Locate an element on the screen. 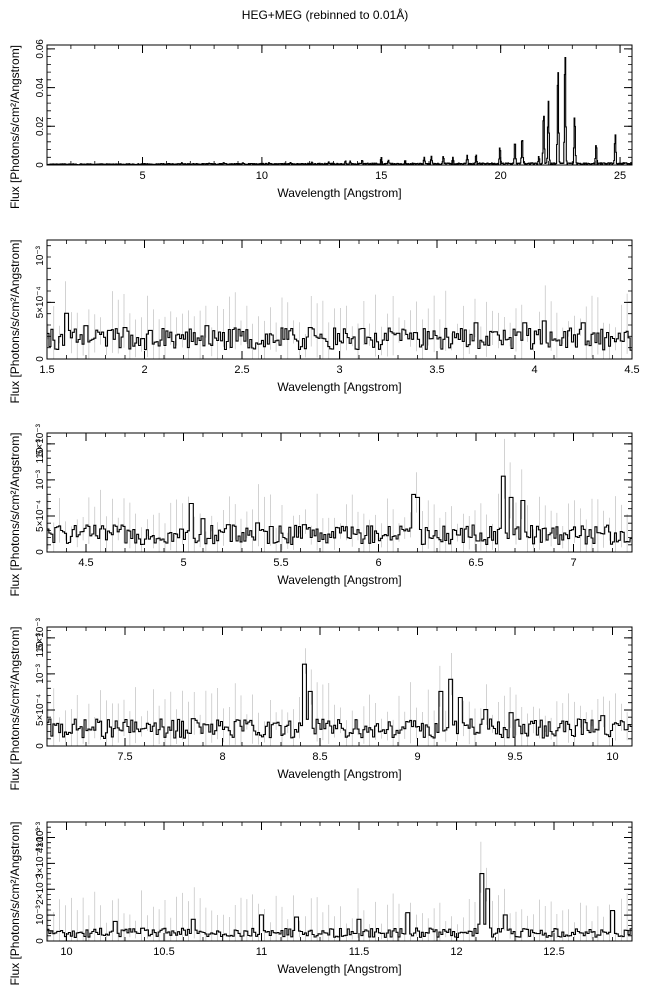  x-tick-label: 2.5 is located at coordinates (241, 370).